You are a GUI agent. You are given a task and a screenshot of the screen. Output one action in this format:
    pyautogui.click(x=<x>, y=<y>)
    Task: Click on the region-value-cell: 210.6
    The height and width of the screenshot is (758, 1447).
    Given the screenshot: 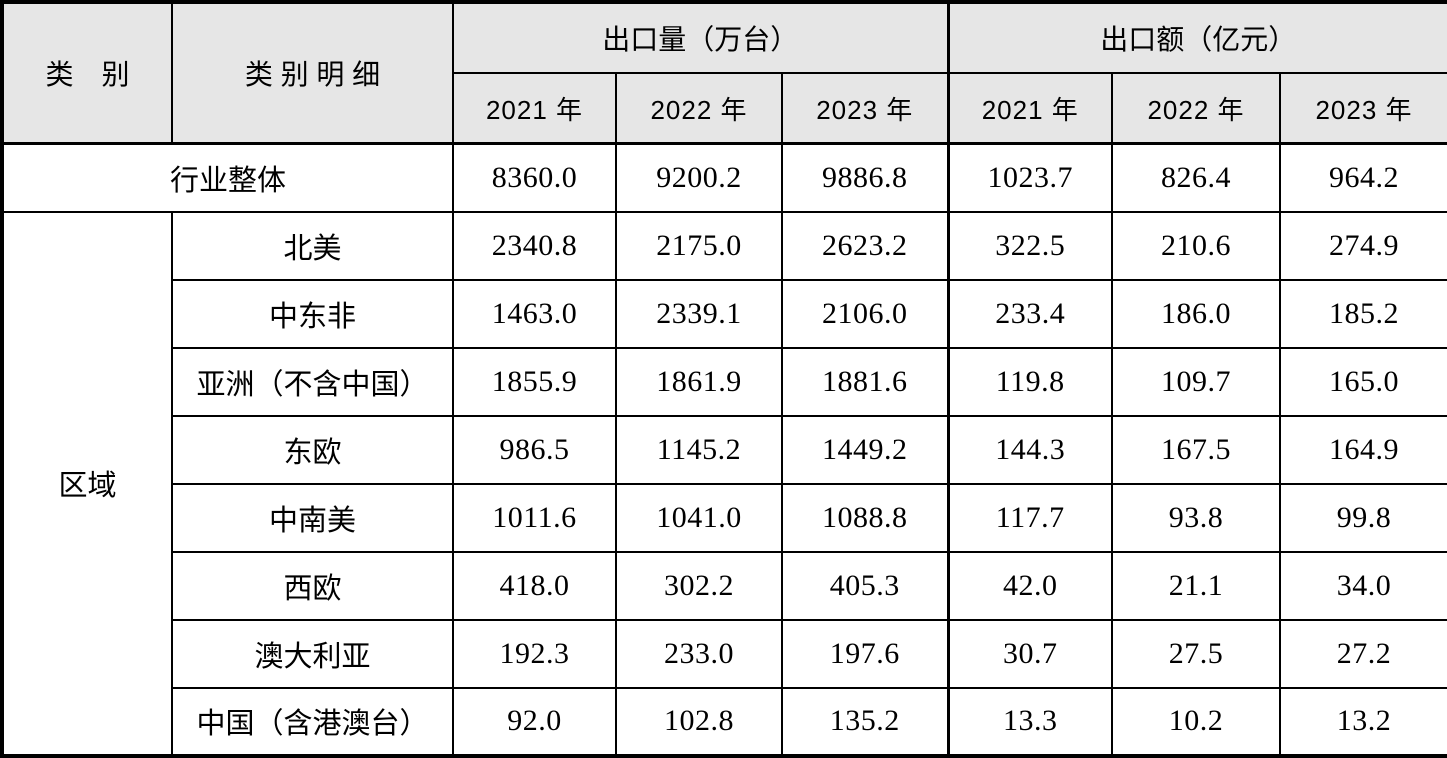 What is the action you would take?
    pyautogui.click(x=1196, y=245)
    